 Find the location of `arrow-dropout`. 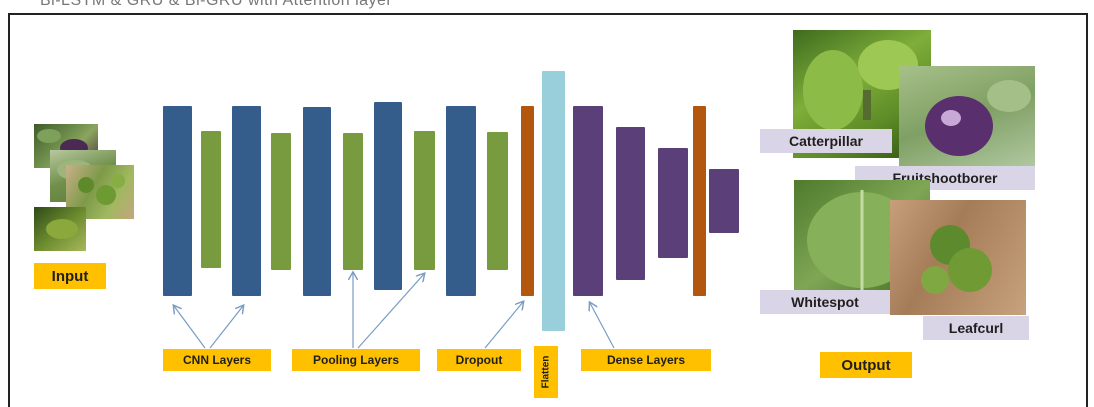

arrow-dropout is located at coordinates (503, 325).